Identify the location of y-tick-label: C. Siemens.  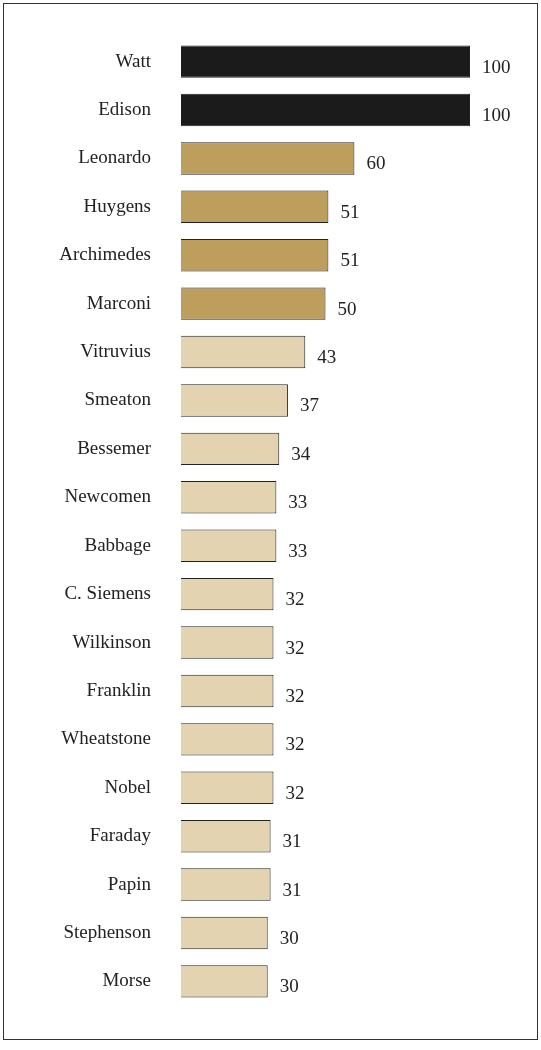
(107, 593).